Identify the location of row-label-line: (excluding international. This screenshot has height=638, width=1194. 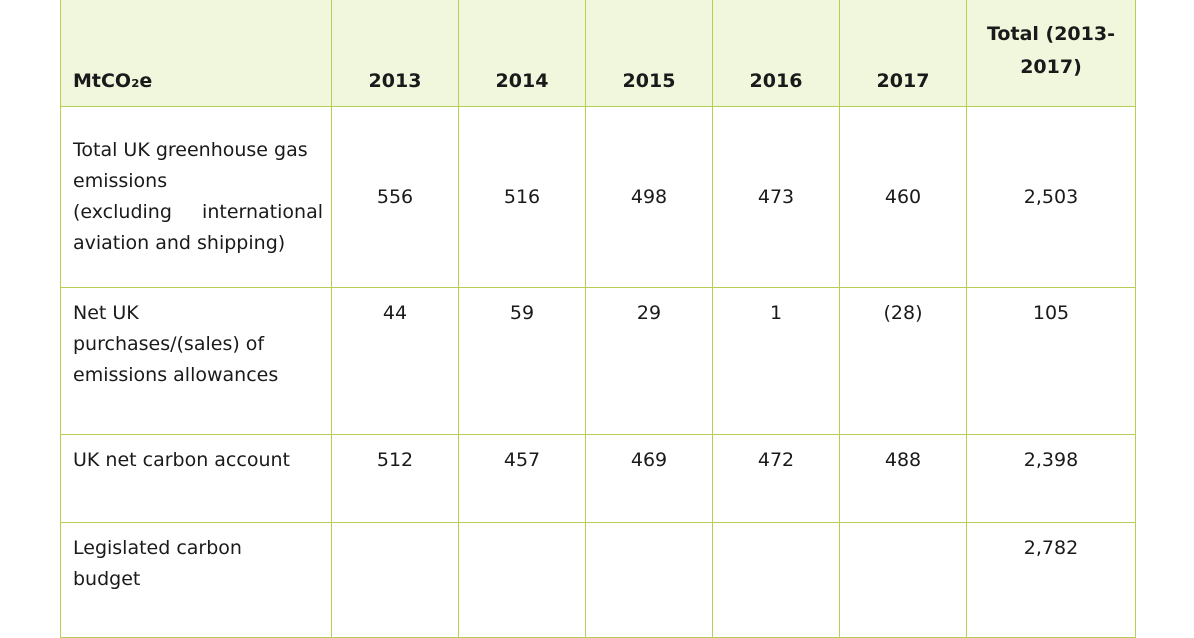
(198, 212).